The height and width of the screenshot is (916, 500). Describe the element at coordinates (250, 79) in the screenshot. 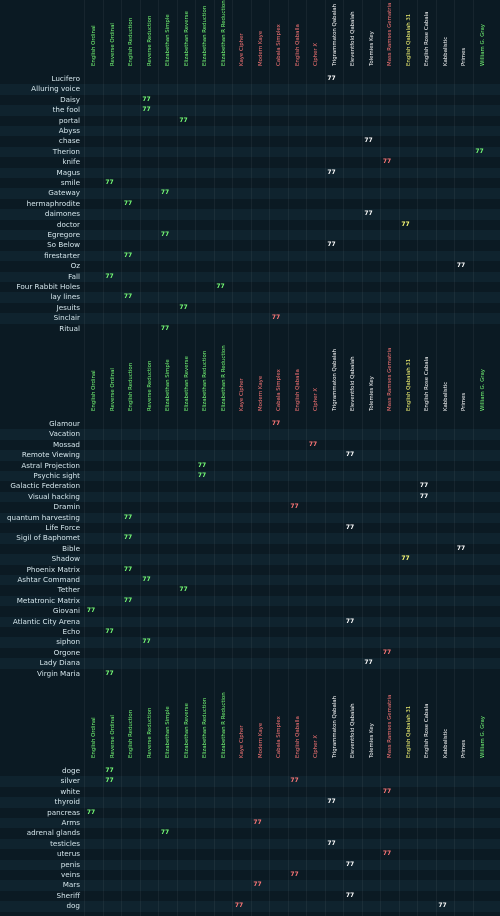

I see `table-row: Lucifero 77` at that location.